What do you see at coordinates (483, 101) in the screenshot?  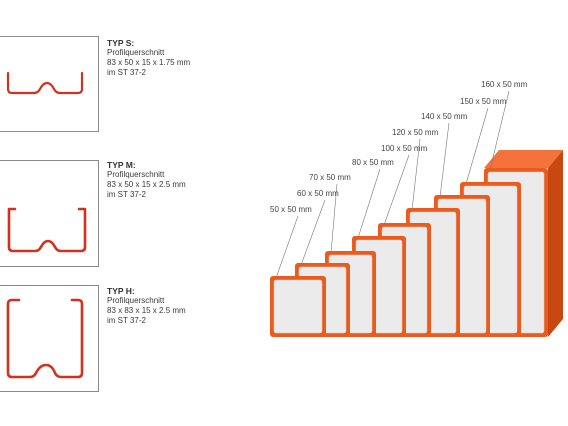 I see `size-label: 150 x 50 mm` at bounding box center [483, 101].